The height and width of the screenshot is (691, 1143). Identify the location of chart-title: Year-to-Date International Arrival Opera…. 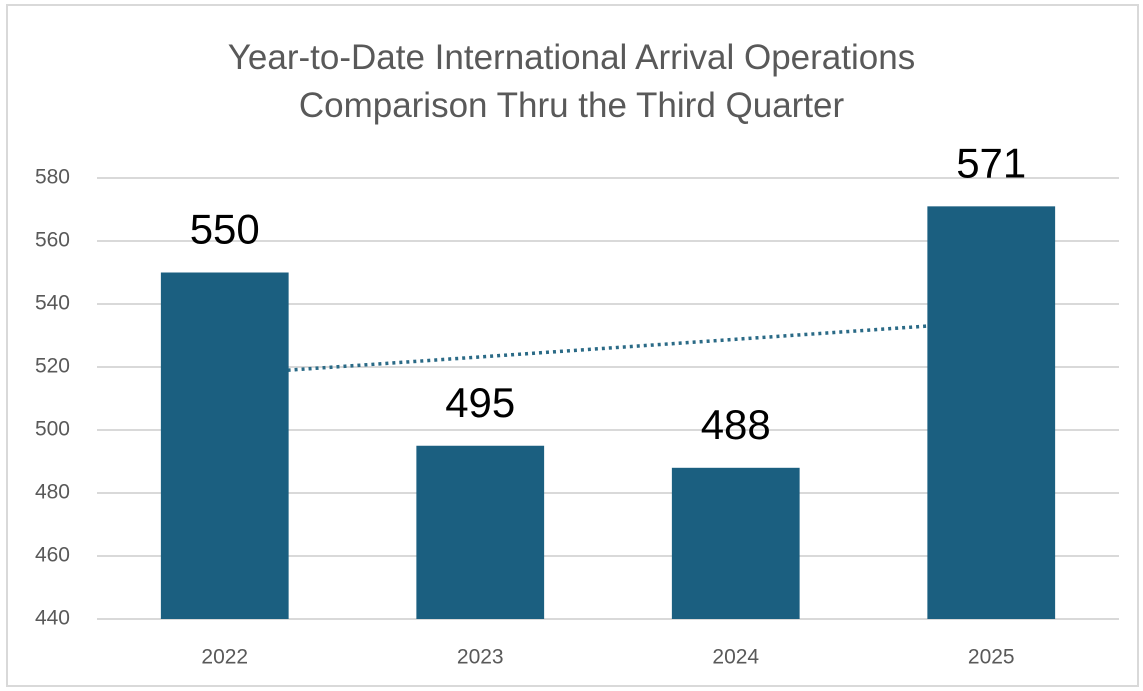
(571, 81).